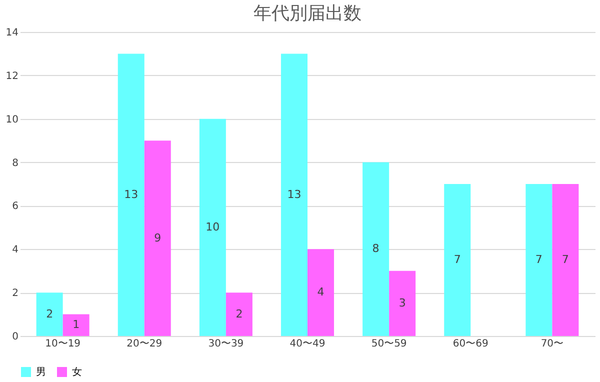 The width and height of the screenshot is (600, 382). I want to click on x-tick-label: 70〜, so click(552, 344).